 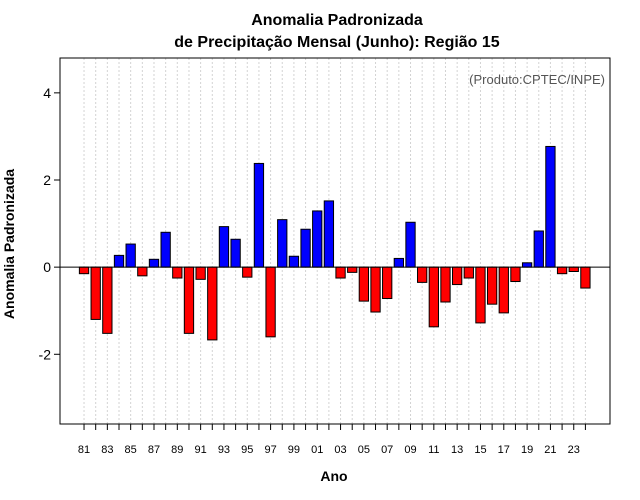 I want to click on bar-2022, so click(x=562, y=270).